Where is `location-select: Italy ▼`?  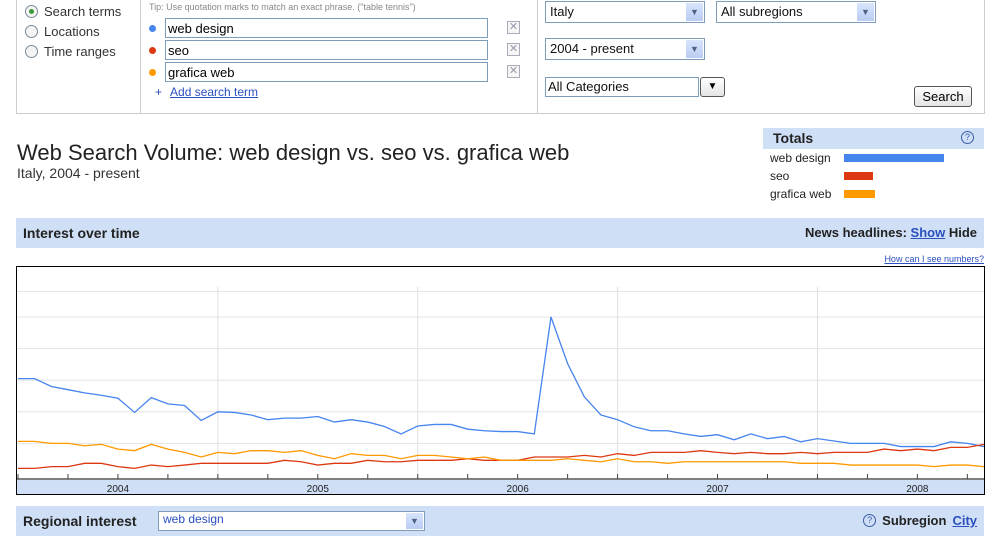 location-select: Italy ▼ is located at coordinates (625, 12).